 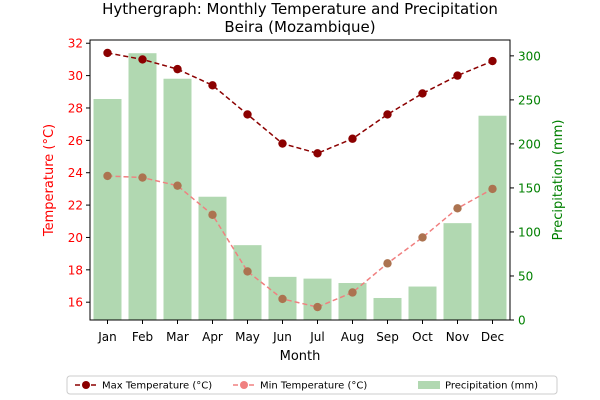 I want to click on x-tick-label-dec: Dec, so click(x=492, y=337).